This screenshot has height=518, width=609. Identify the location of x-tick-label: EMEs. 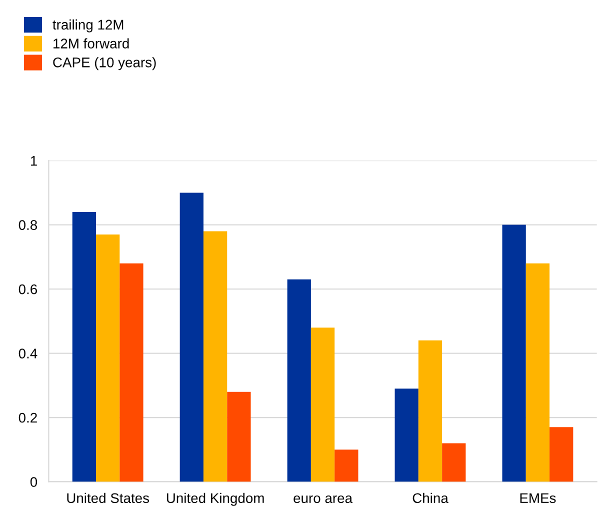
(538, 498).